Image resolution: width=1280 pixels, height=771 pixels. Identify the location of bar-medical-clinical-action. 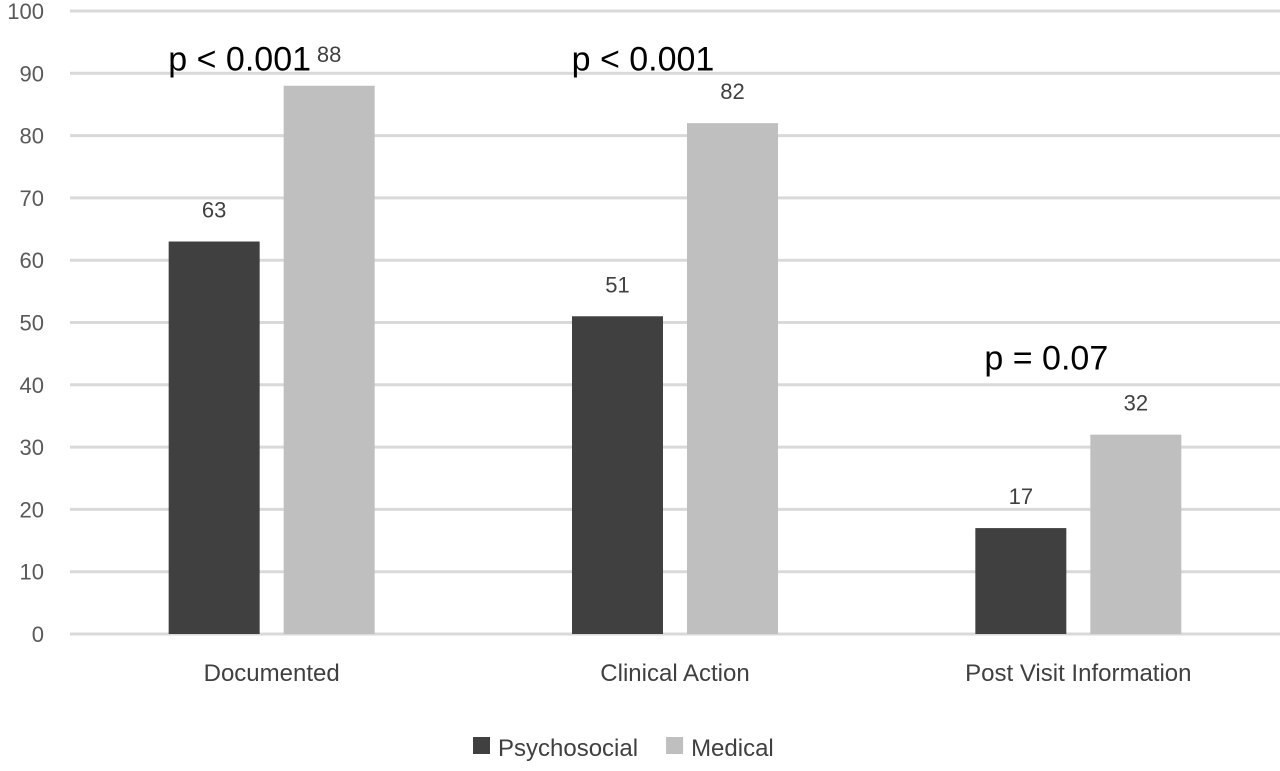
(732, 378).